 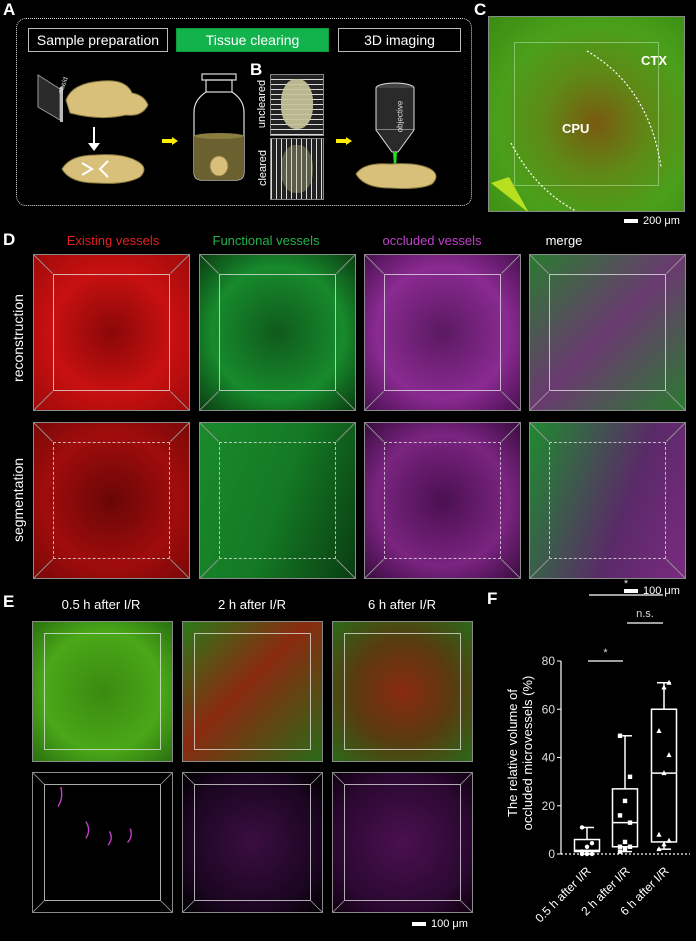 What do you see at coordinates (480, 9) in the screenshot?
I see `panel-label-c: C` at bounding box center [480, 9].